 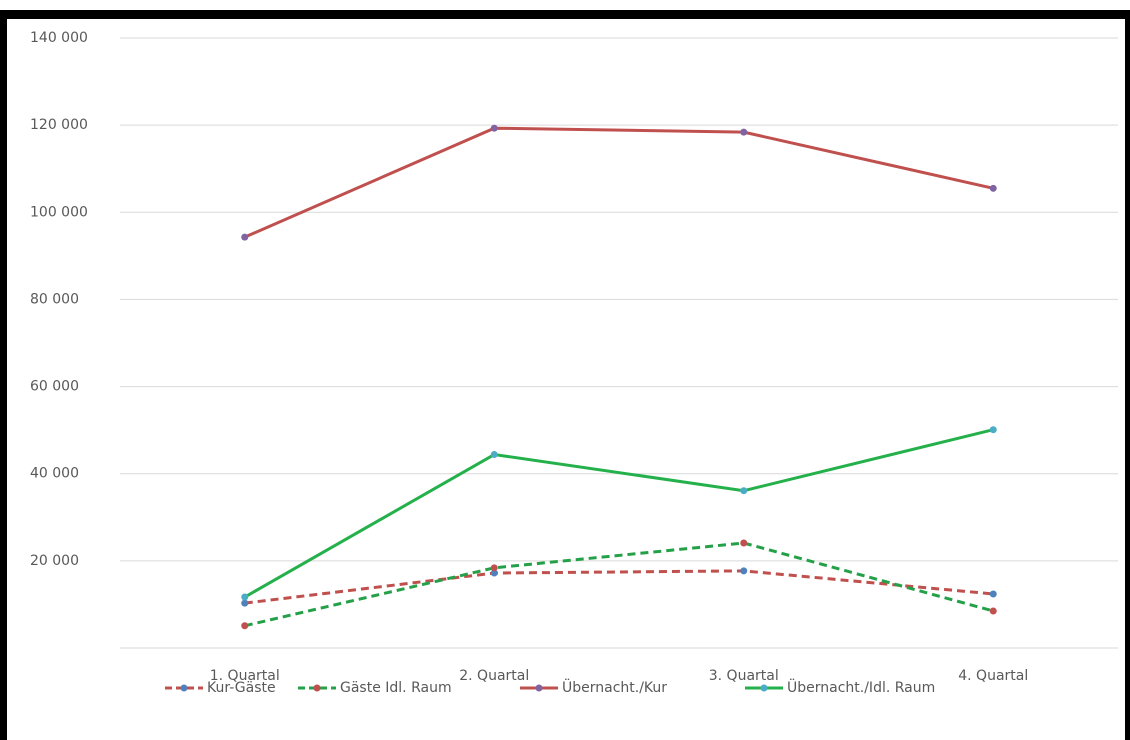 I want to click on y-tick-label: 20 000, so click(x=54, y=561).